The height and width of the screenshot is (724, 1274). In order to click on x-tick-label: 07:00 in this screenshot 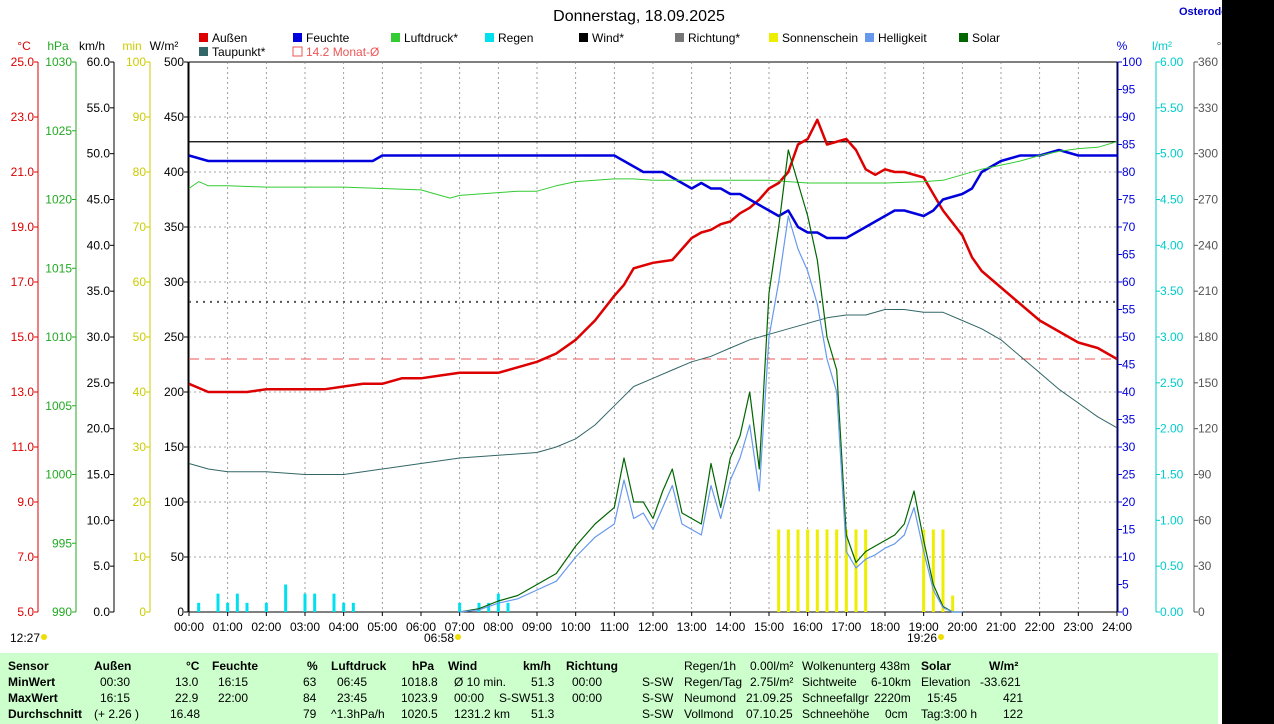, I will do `click(460, 627)`.